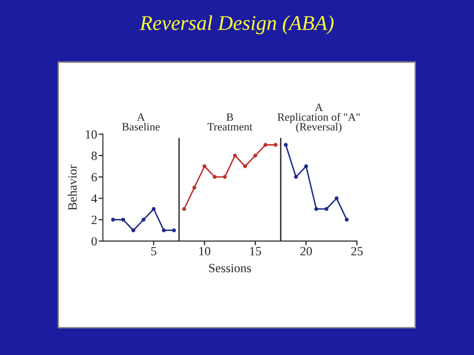 This screenshot has height=355, width=474. Describe the element at coordinates (94, 177) in the screenshot. I see `y-tick-label: 6` at that location.